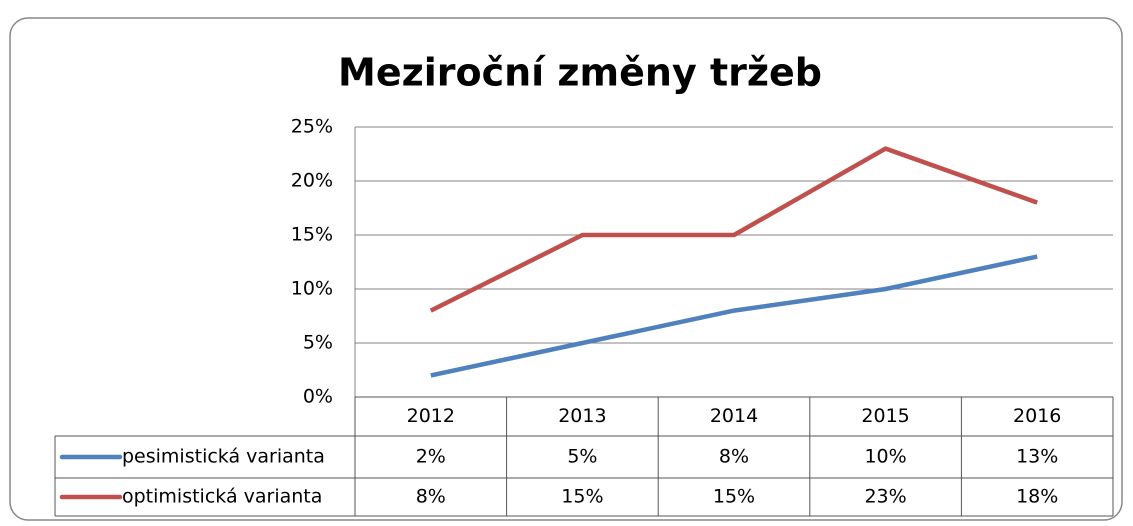  What do you see at coordinates (885, 457) in the screenshot?
I see `table-cell: 10%` at bounding box center [885, 457].